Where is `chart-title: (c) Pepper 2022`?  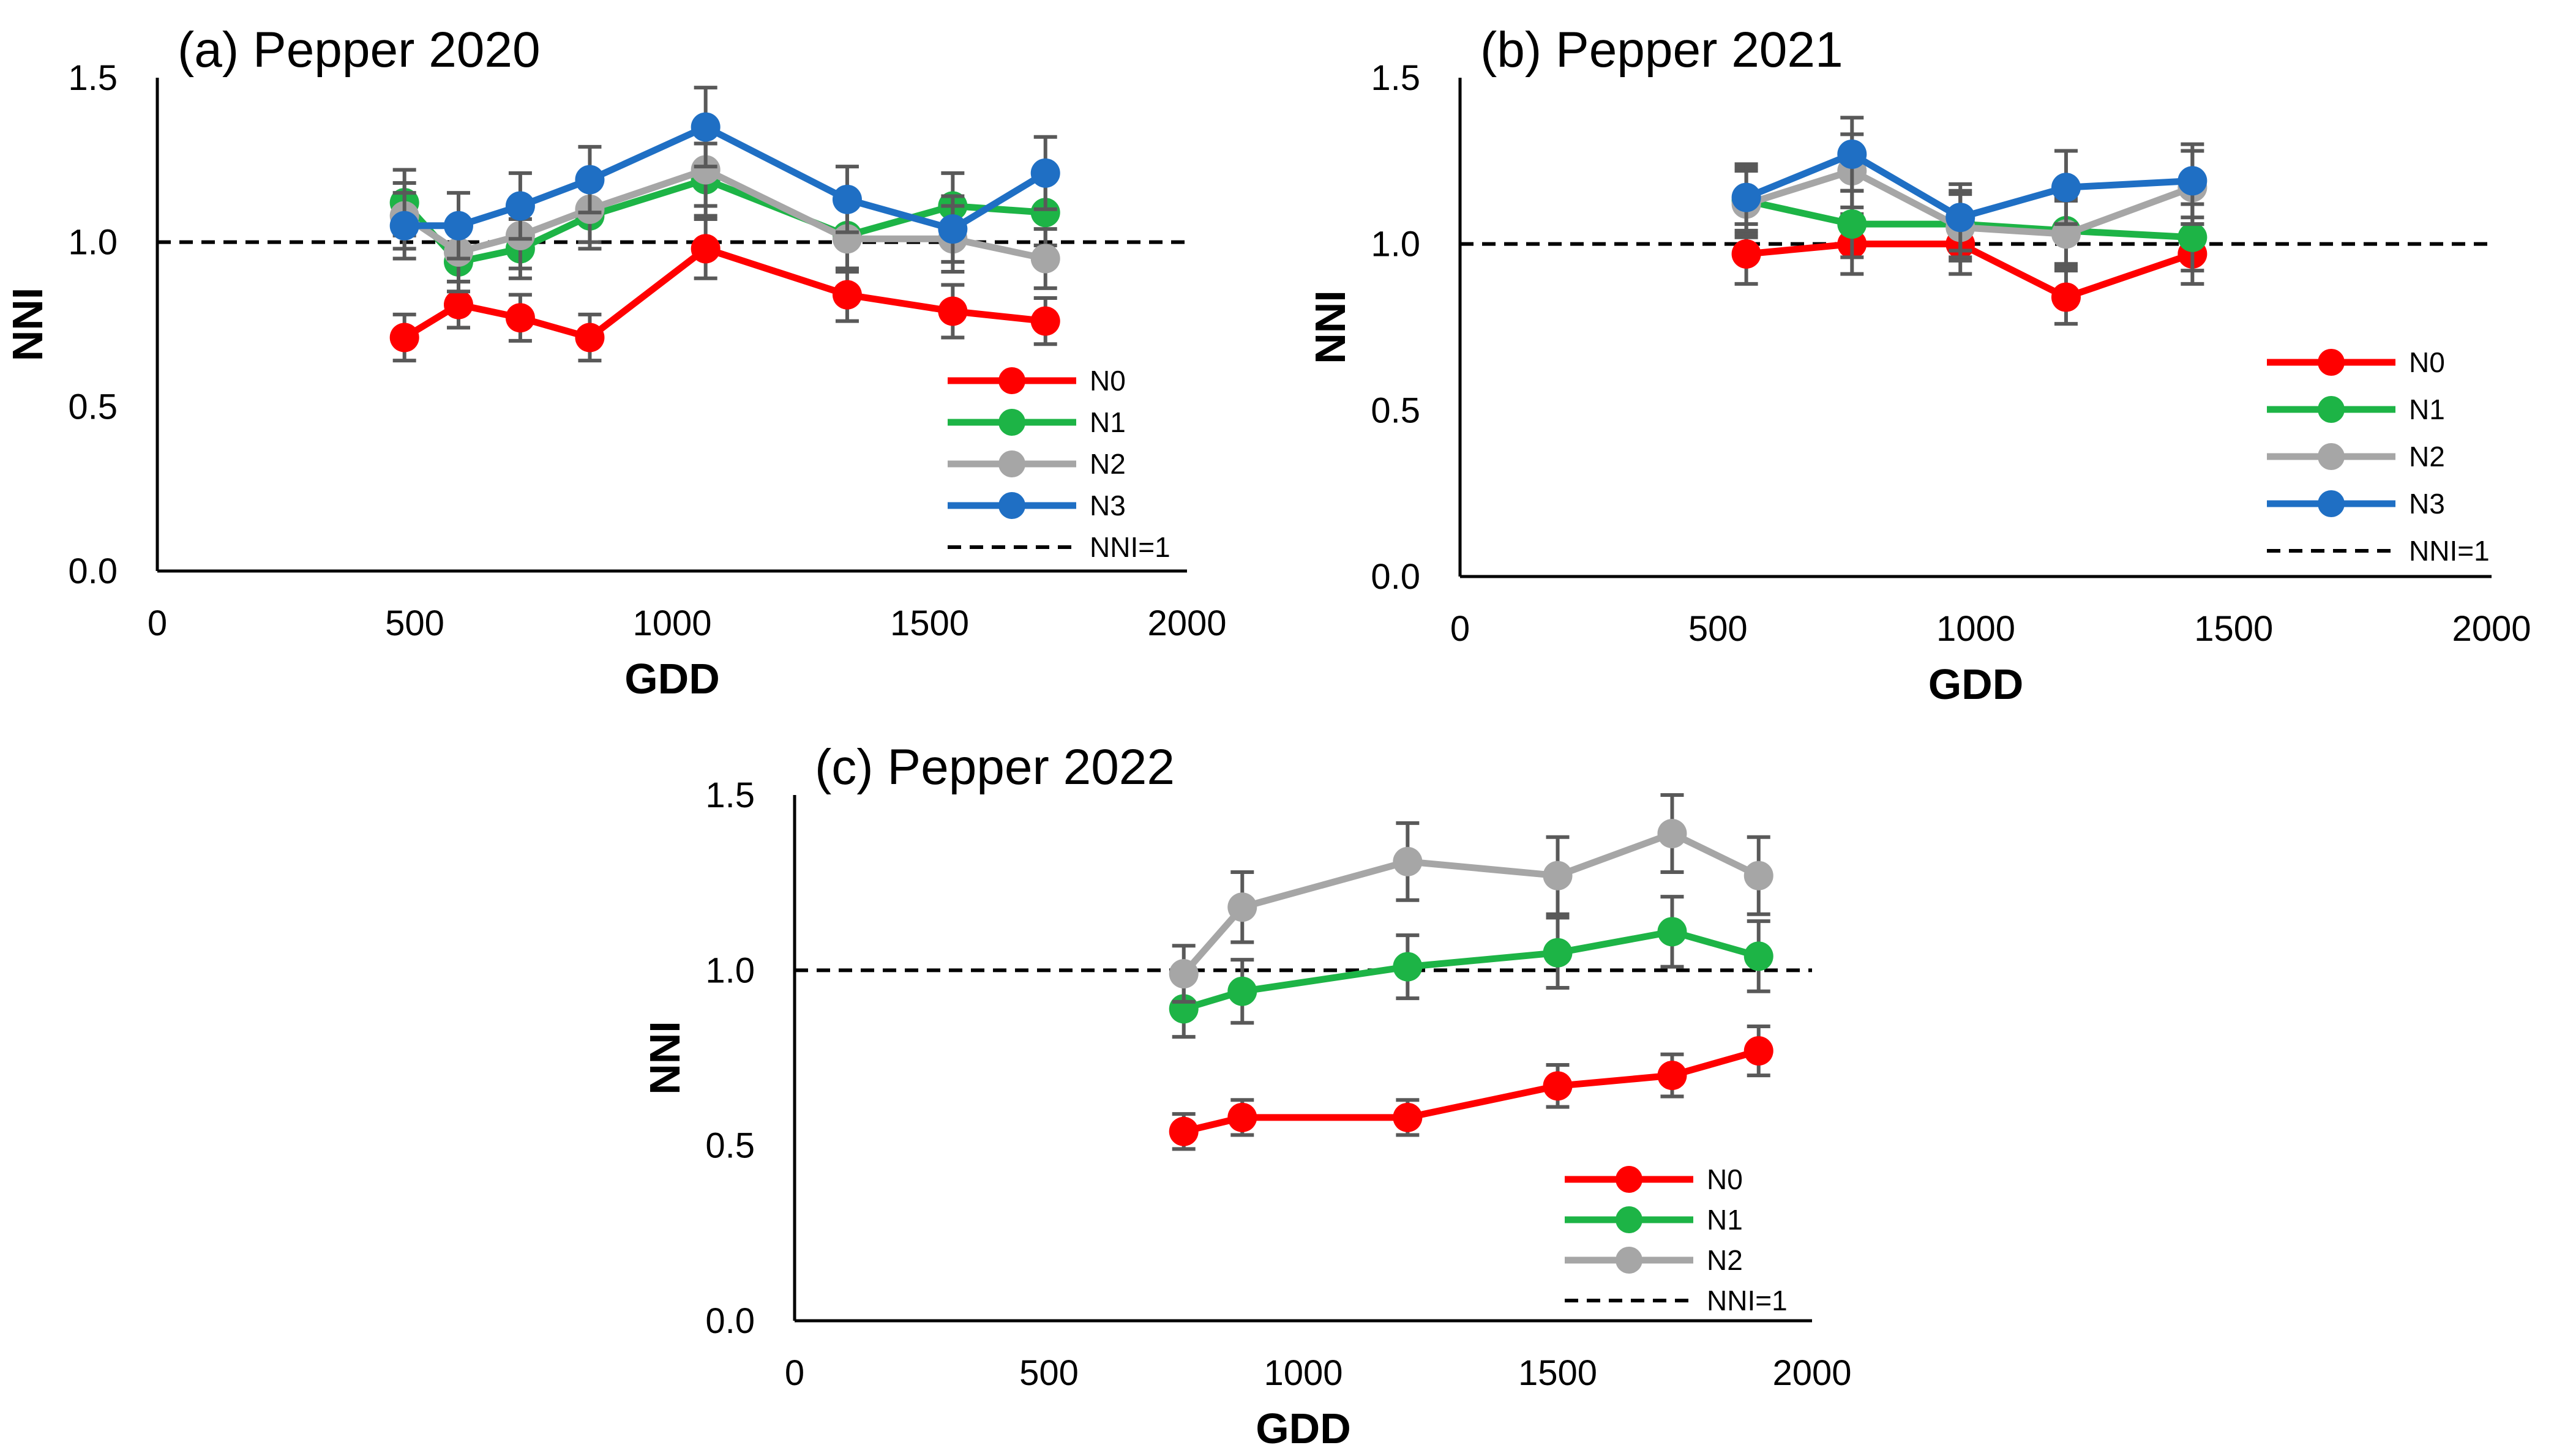
chart-title: (c) Pepper 2022 is located at coordinates (995, 767).